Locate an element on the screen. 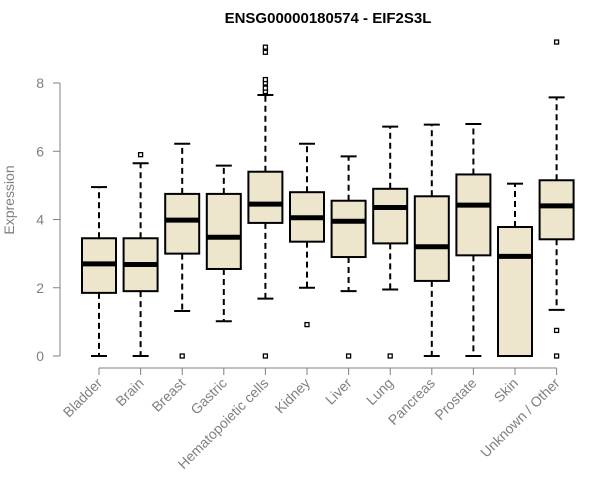 The image size is (600, 500). box-gastric is located at coordinates (223, 243).